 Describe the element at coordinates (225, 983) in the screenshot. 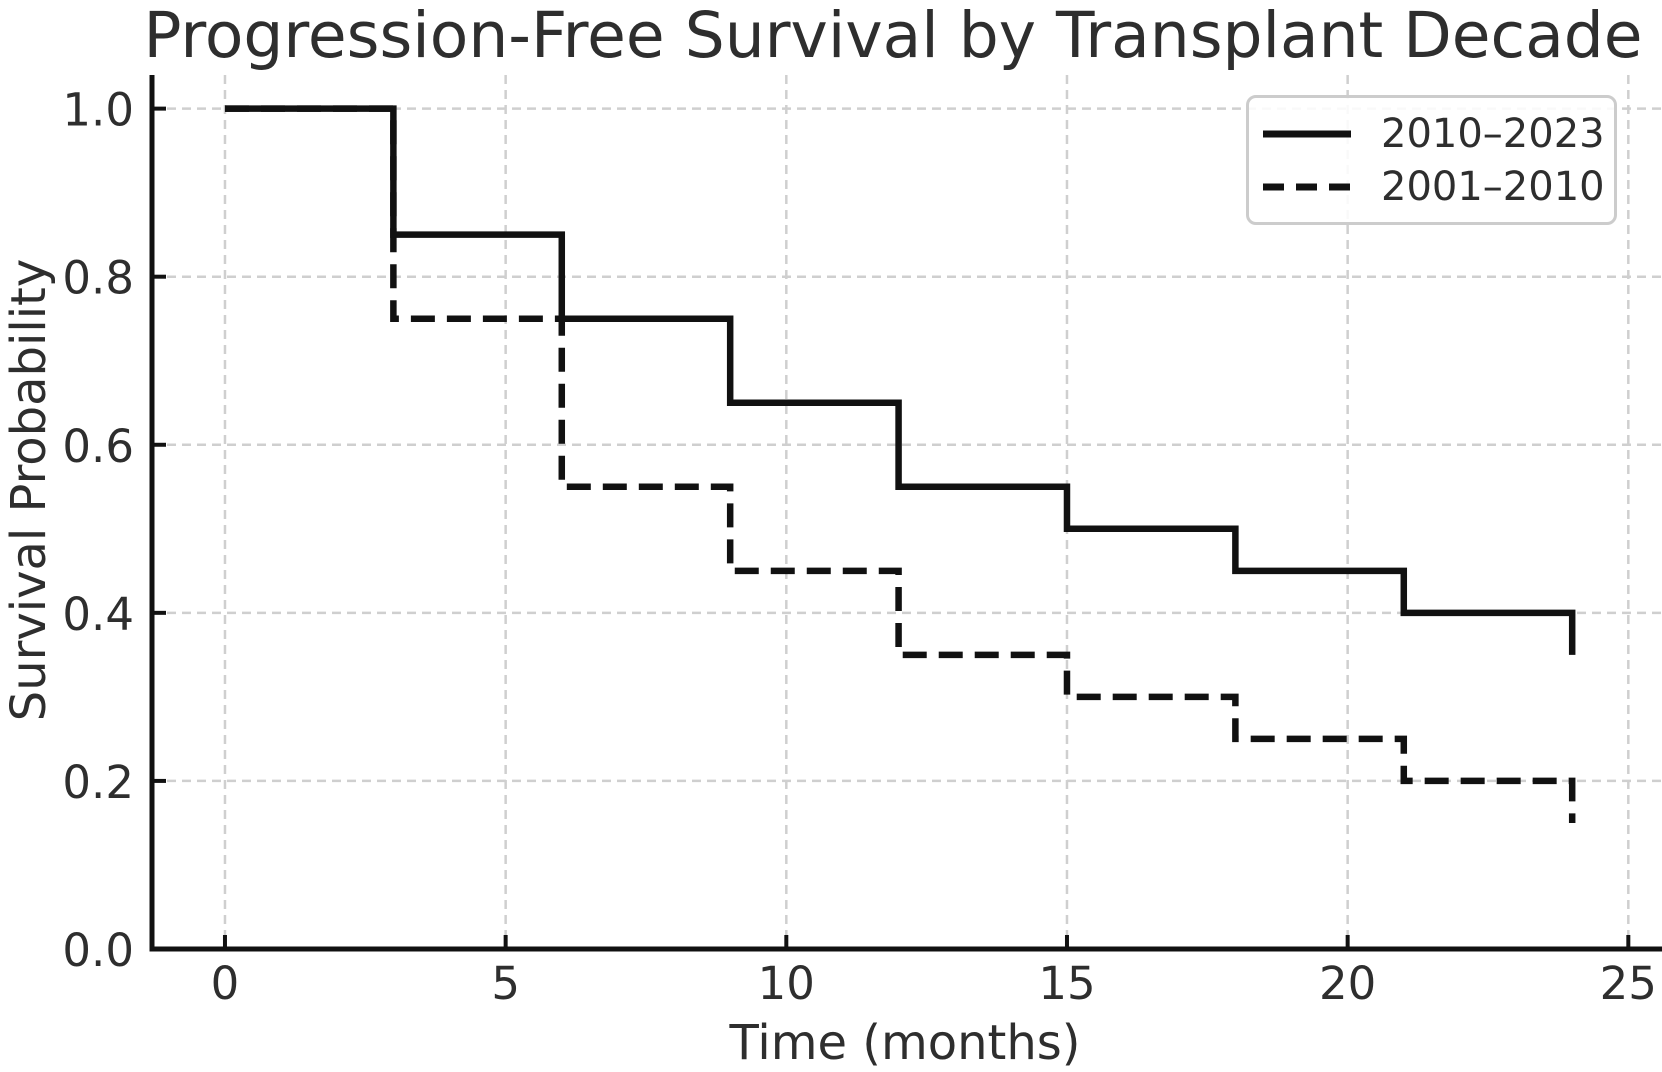

I see `svg-text: 0` at that location.